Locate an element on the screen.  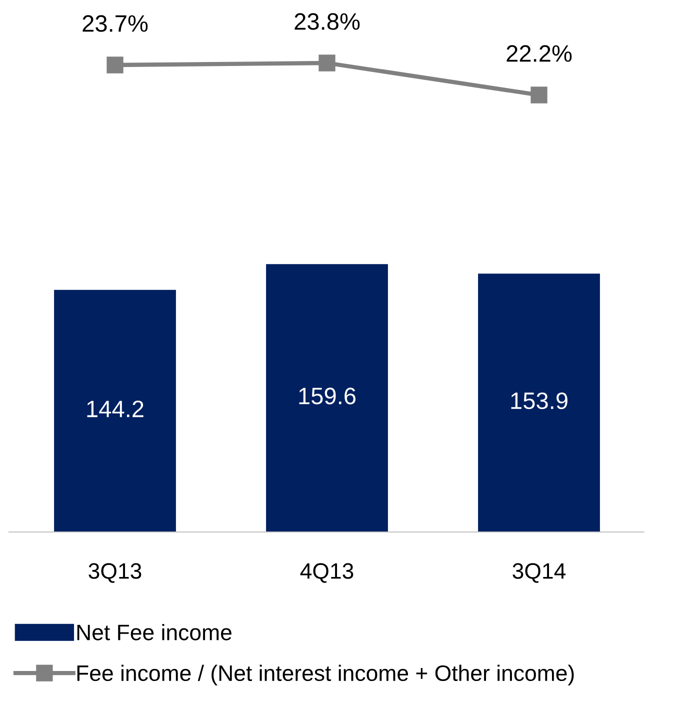
data-label: 159.6 is located at coordinates (327, 396).